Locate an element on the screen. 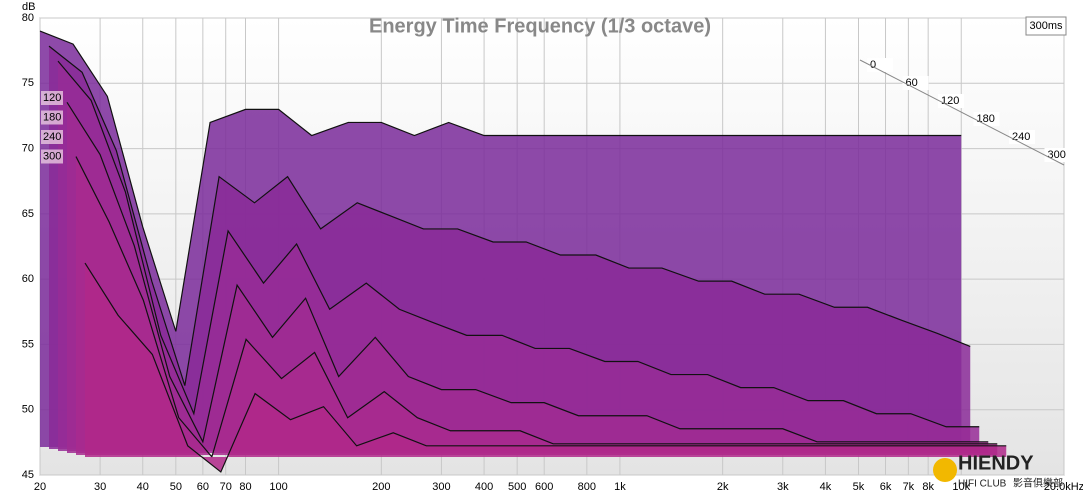 The image size is (1083, 498). x-tick-label: 10k is located at coordinates (961, 487).